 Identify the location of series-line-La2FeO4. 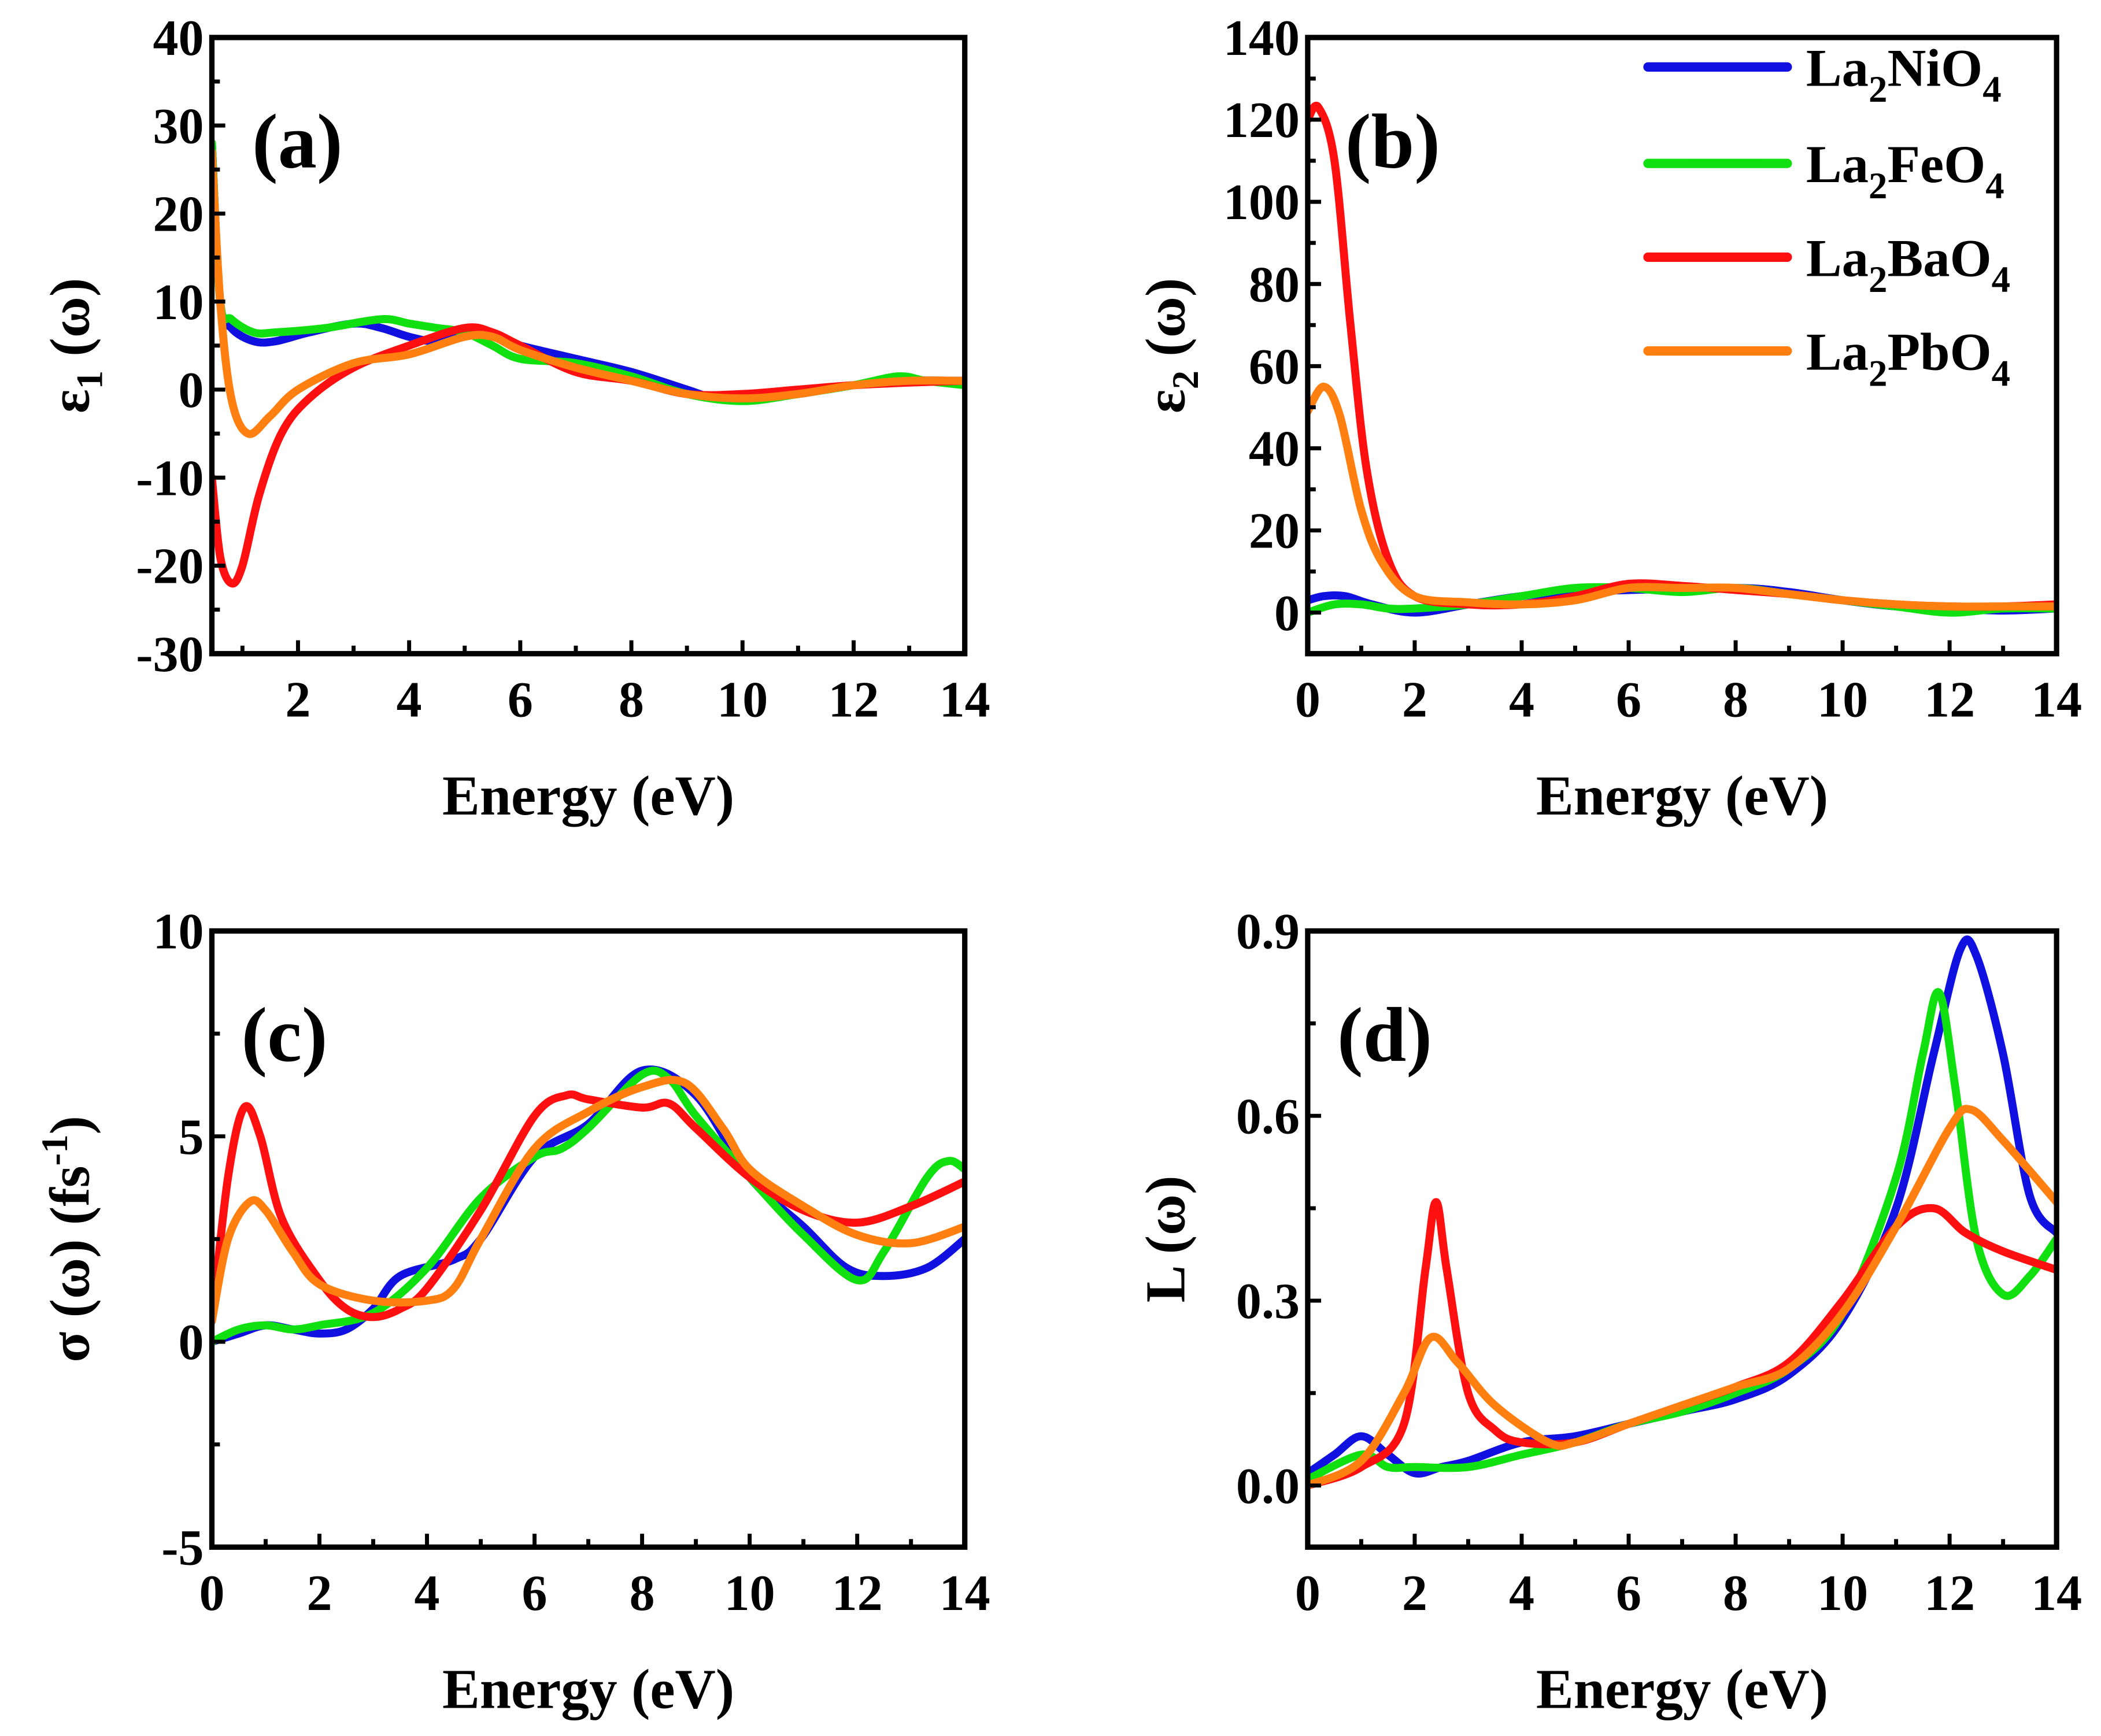
(588, 1206).